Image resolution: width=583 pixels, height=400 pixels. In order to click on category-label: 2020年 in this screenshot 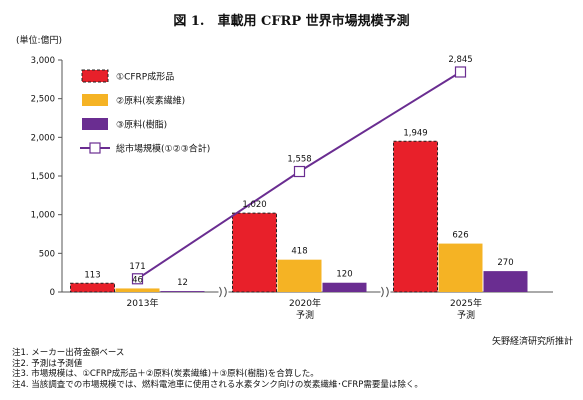, I will do `click(305, 303)`.